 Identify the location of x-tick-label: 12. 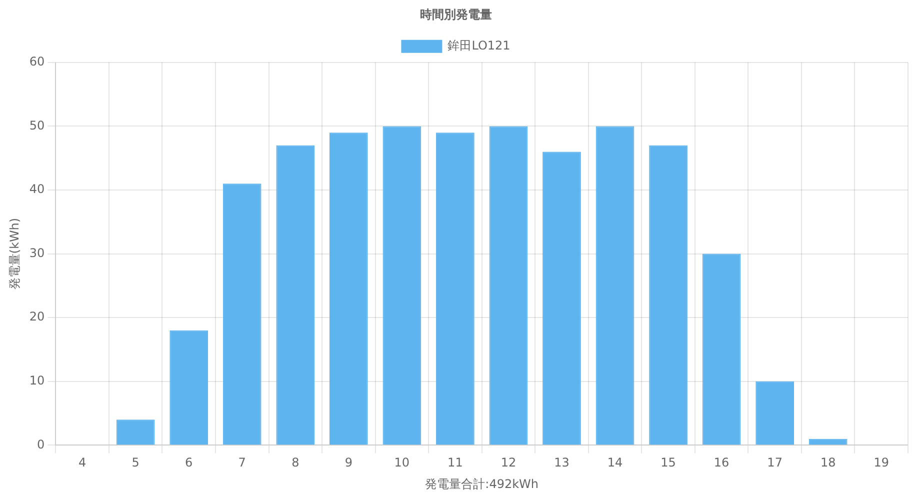
(508, 463).